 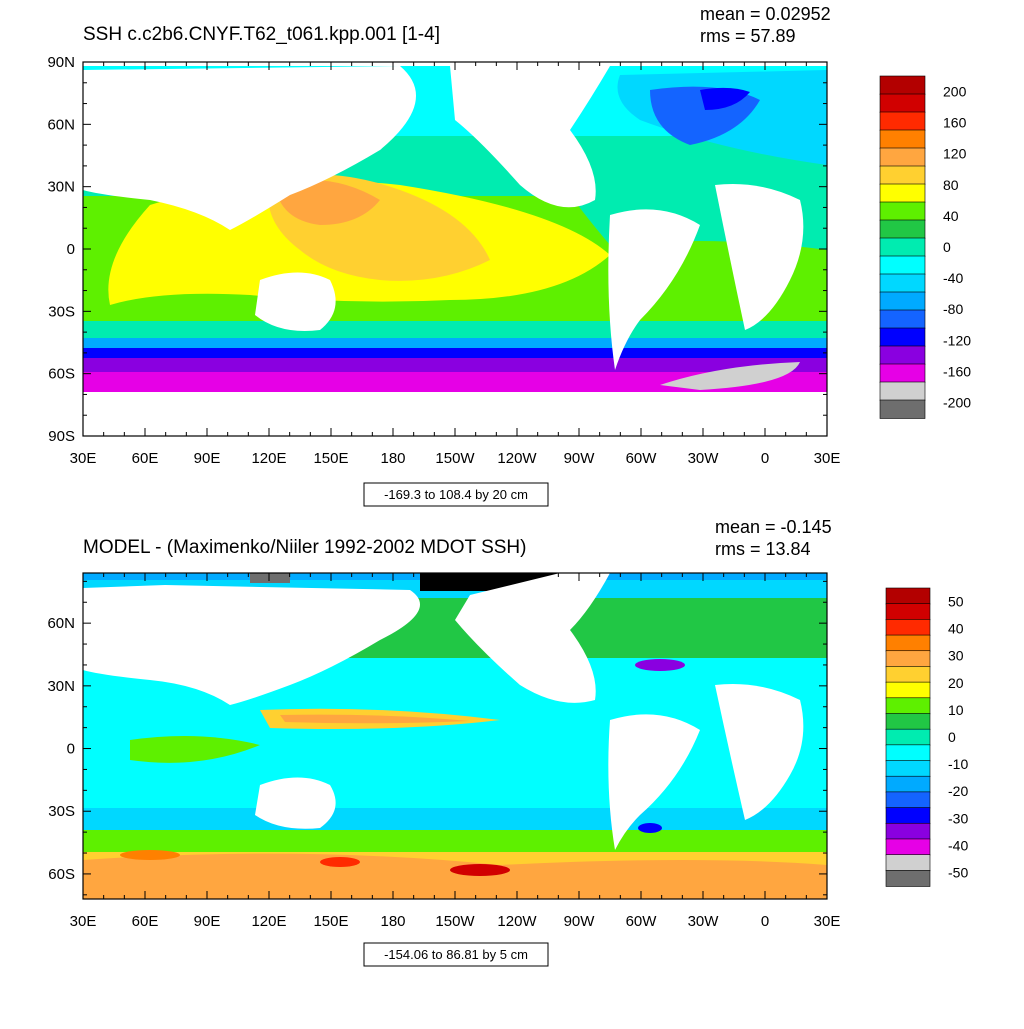 I want to click on contour-info-text: -169.3 to 108.4 by 20 cm, so click(x=456, y=494).